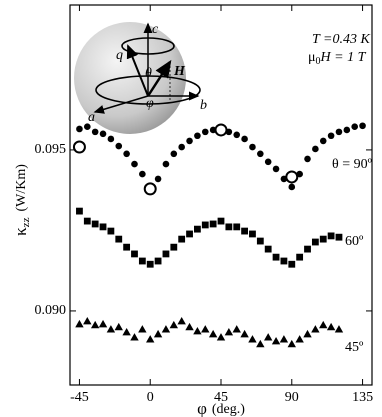 The height and width of the screenshot is (417, 382). I want to click on series-label: 45º, so click(354, 347).